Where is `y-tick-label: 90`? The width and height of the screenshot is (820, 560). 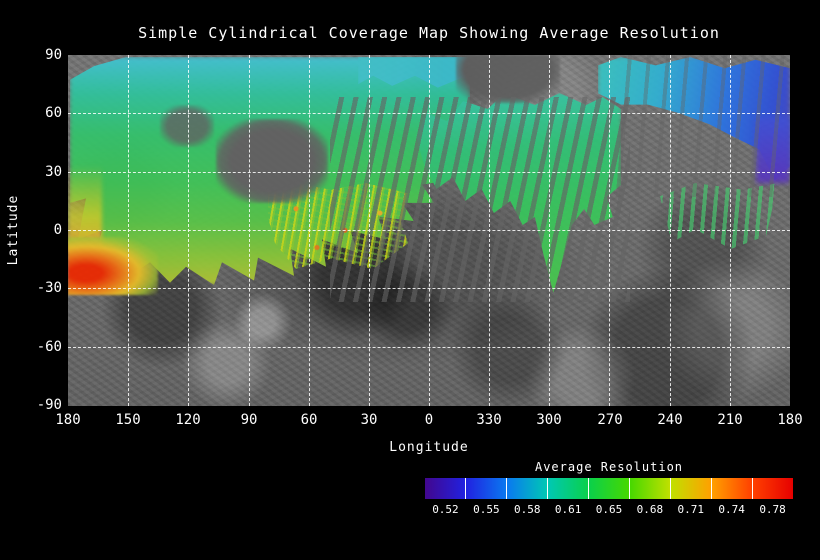
y-tick-label: 90 is located at coordinates (53, 55).